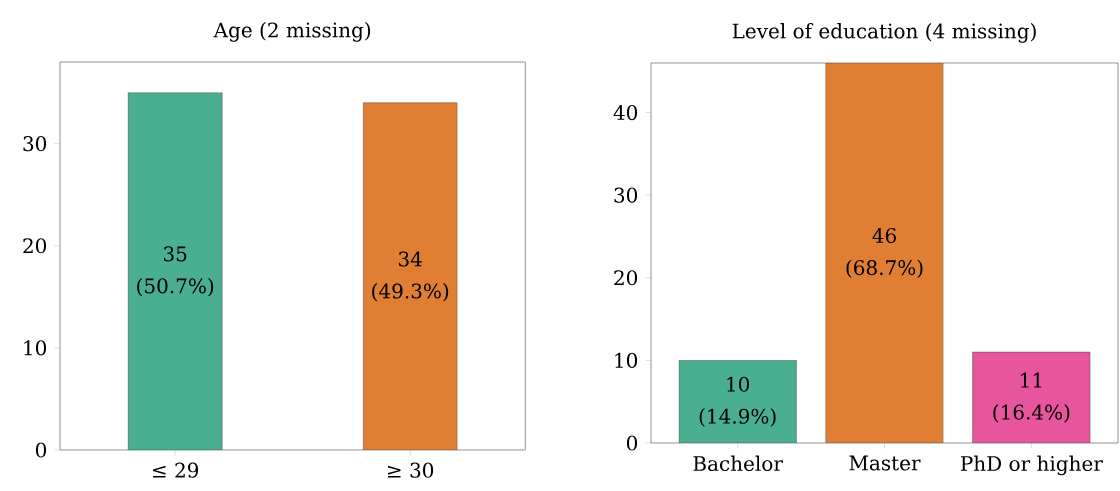 The image size is (1120, 491). I want to click on x-tick-label: PhD or higher, so click(1031, 465).